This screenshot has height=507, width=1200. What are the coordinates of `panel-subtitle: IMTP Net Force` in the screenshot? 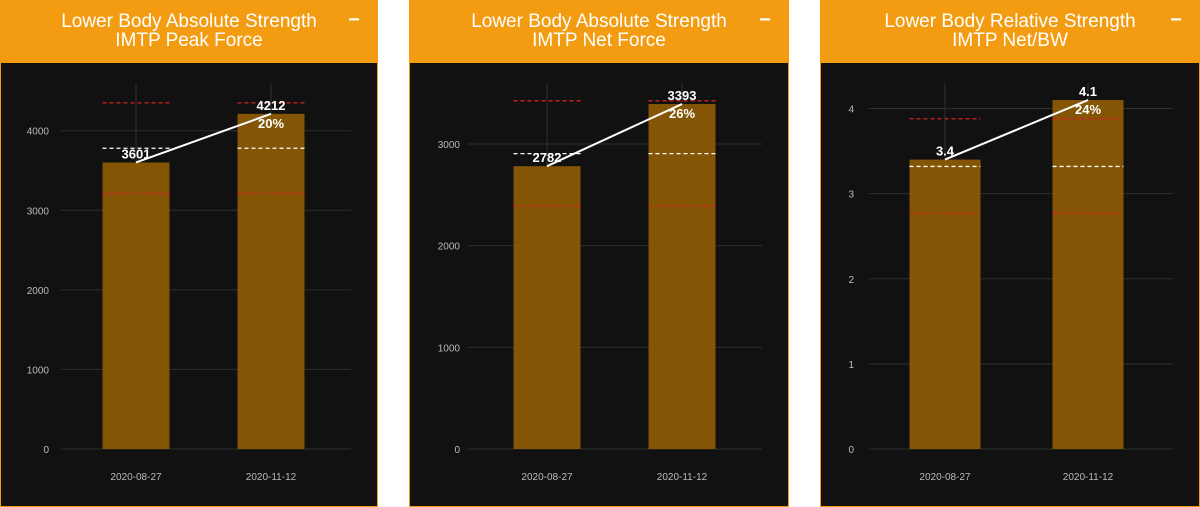 It's located at (599, 40).